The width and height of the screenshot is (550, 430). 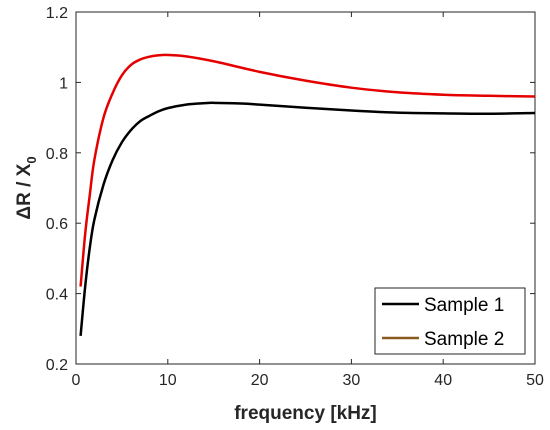 I want to click on legend-label-sample-1: Sample 1, so click(x=464, y=305).